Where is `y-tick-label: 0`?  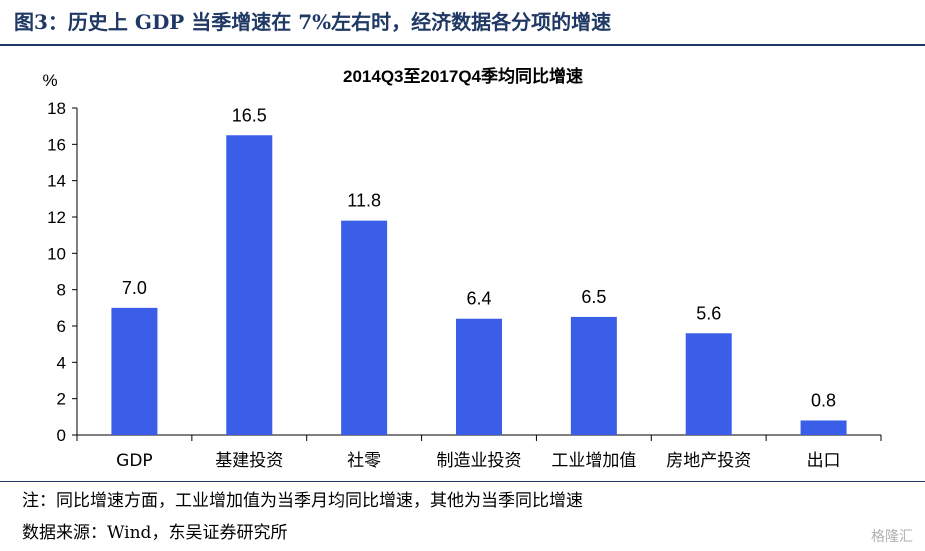
y-tick-label: 0 is located at coordinates (61, 435).